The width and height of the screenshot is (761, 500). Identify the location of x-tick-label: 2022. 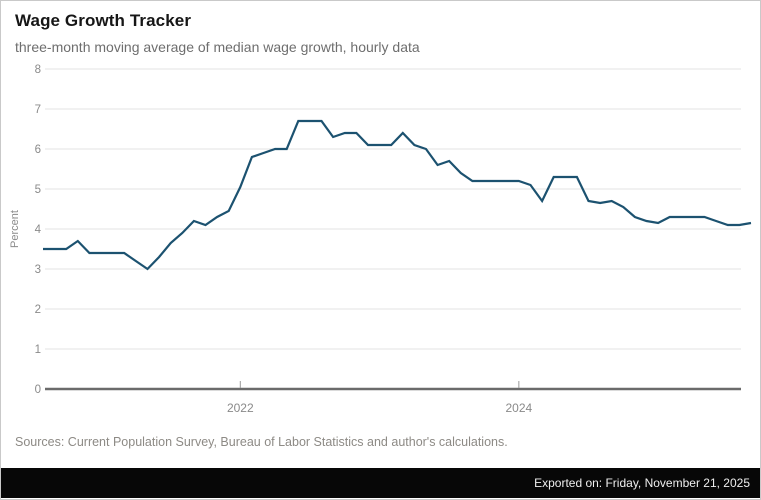
(240, 408).